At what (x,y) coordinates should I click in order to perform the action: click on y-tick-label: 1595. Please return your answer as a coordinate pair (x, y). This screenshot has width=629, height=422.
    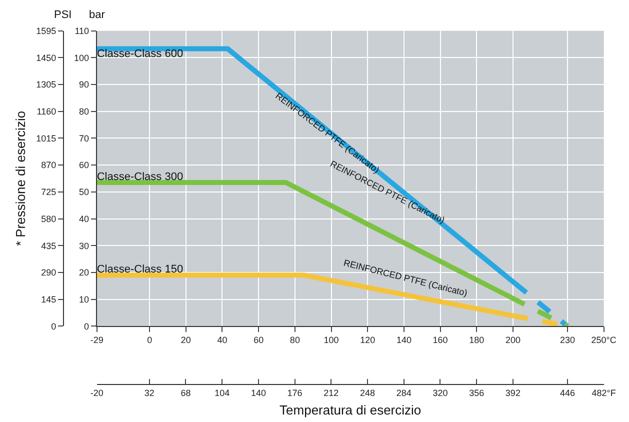
    Looking at the image, I should click on (46, 31).